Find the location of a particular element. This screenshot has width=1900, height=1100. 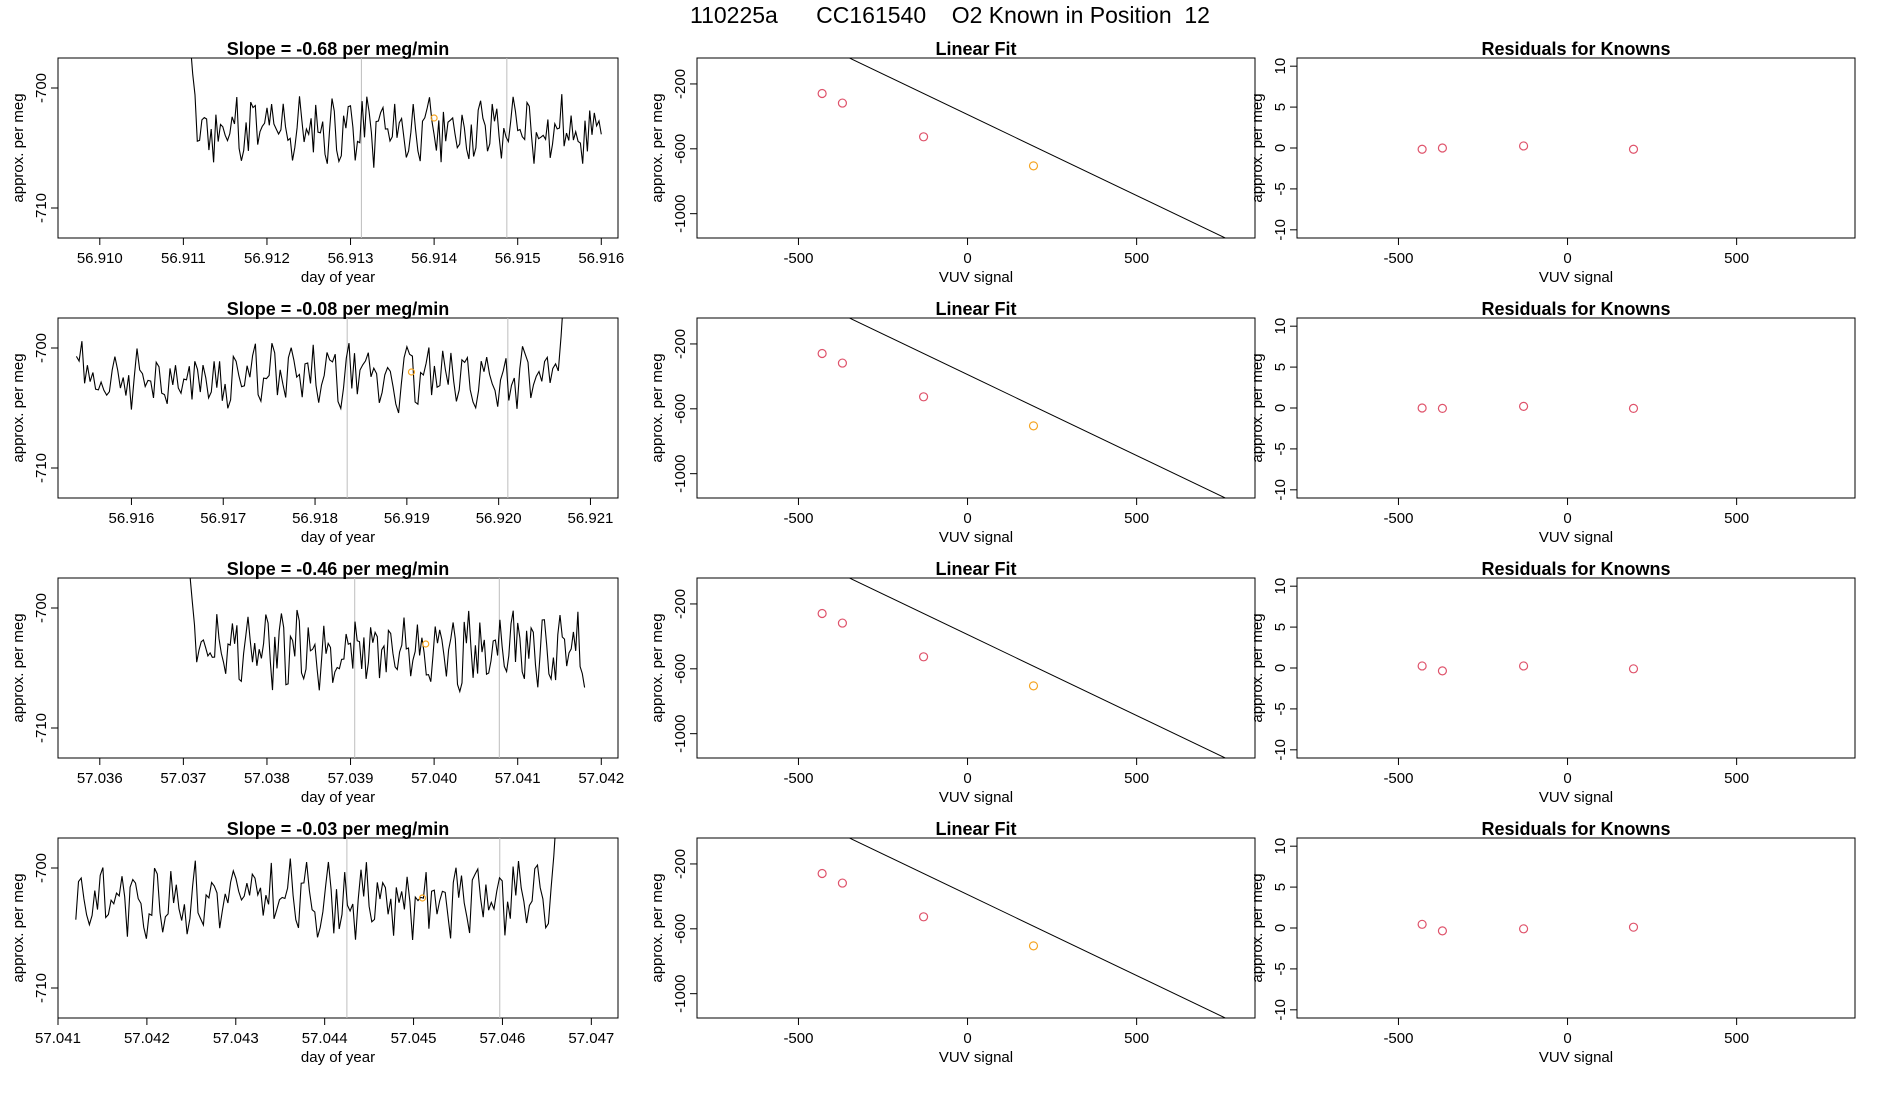

x-tick-label: 57.045 is located at coordinates (414, 1038).